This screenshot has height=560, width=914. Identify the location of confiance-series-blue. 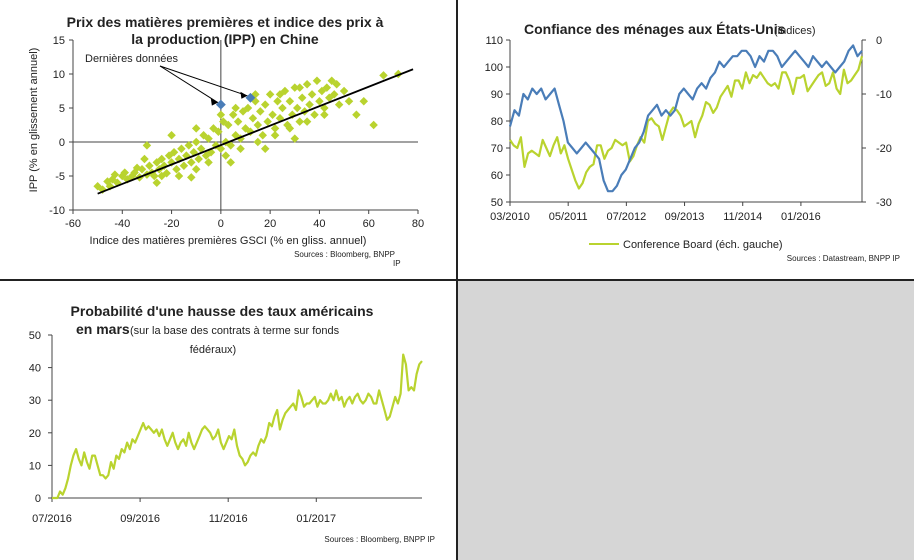
(685, 118).